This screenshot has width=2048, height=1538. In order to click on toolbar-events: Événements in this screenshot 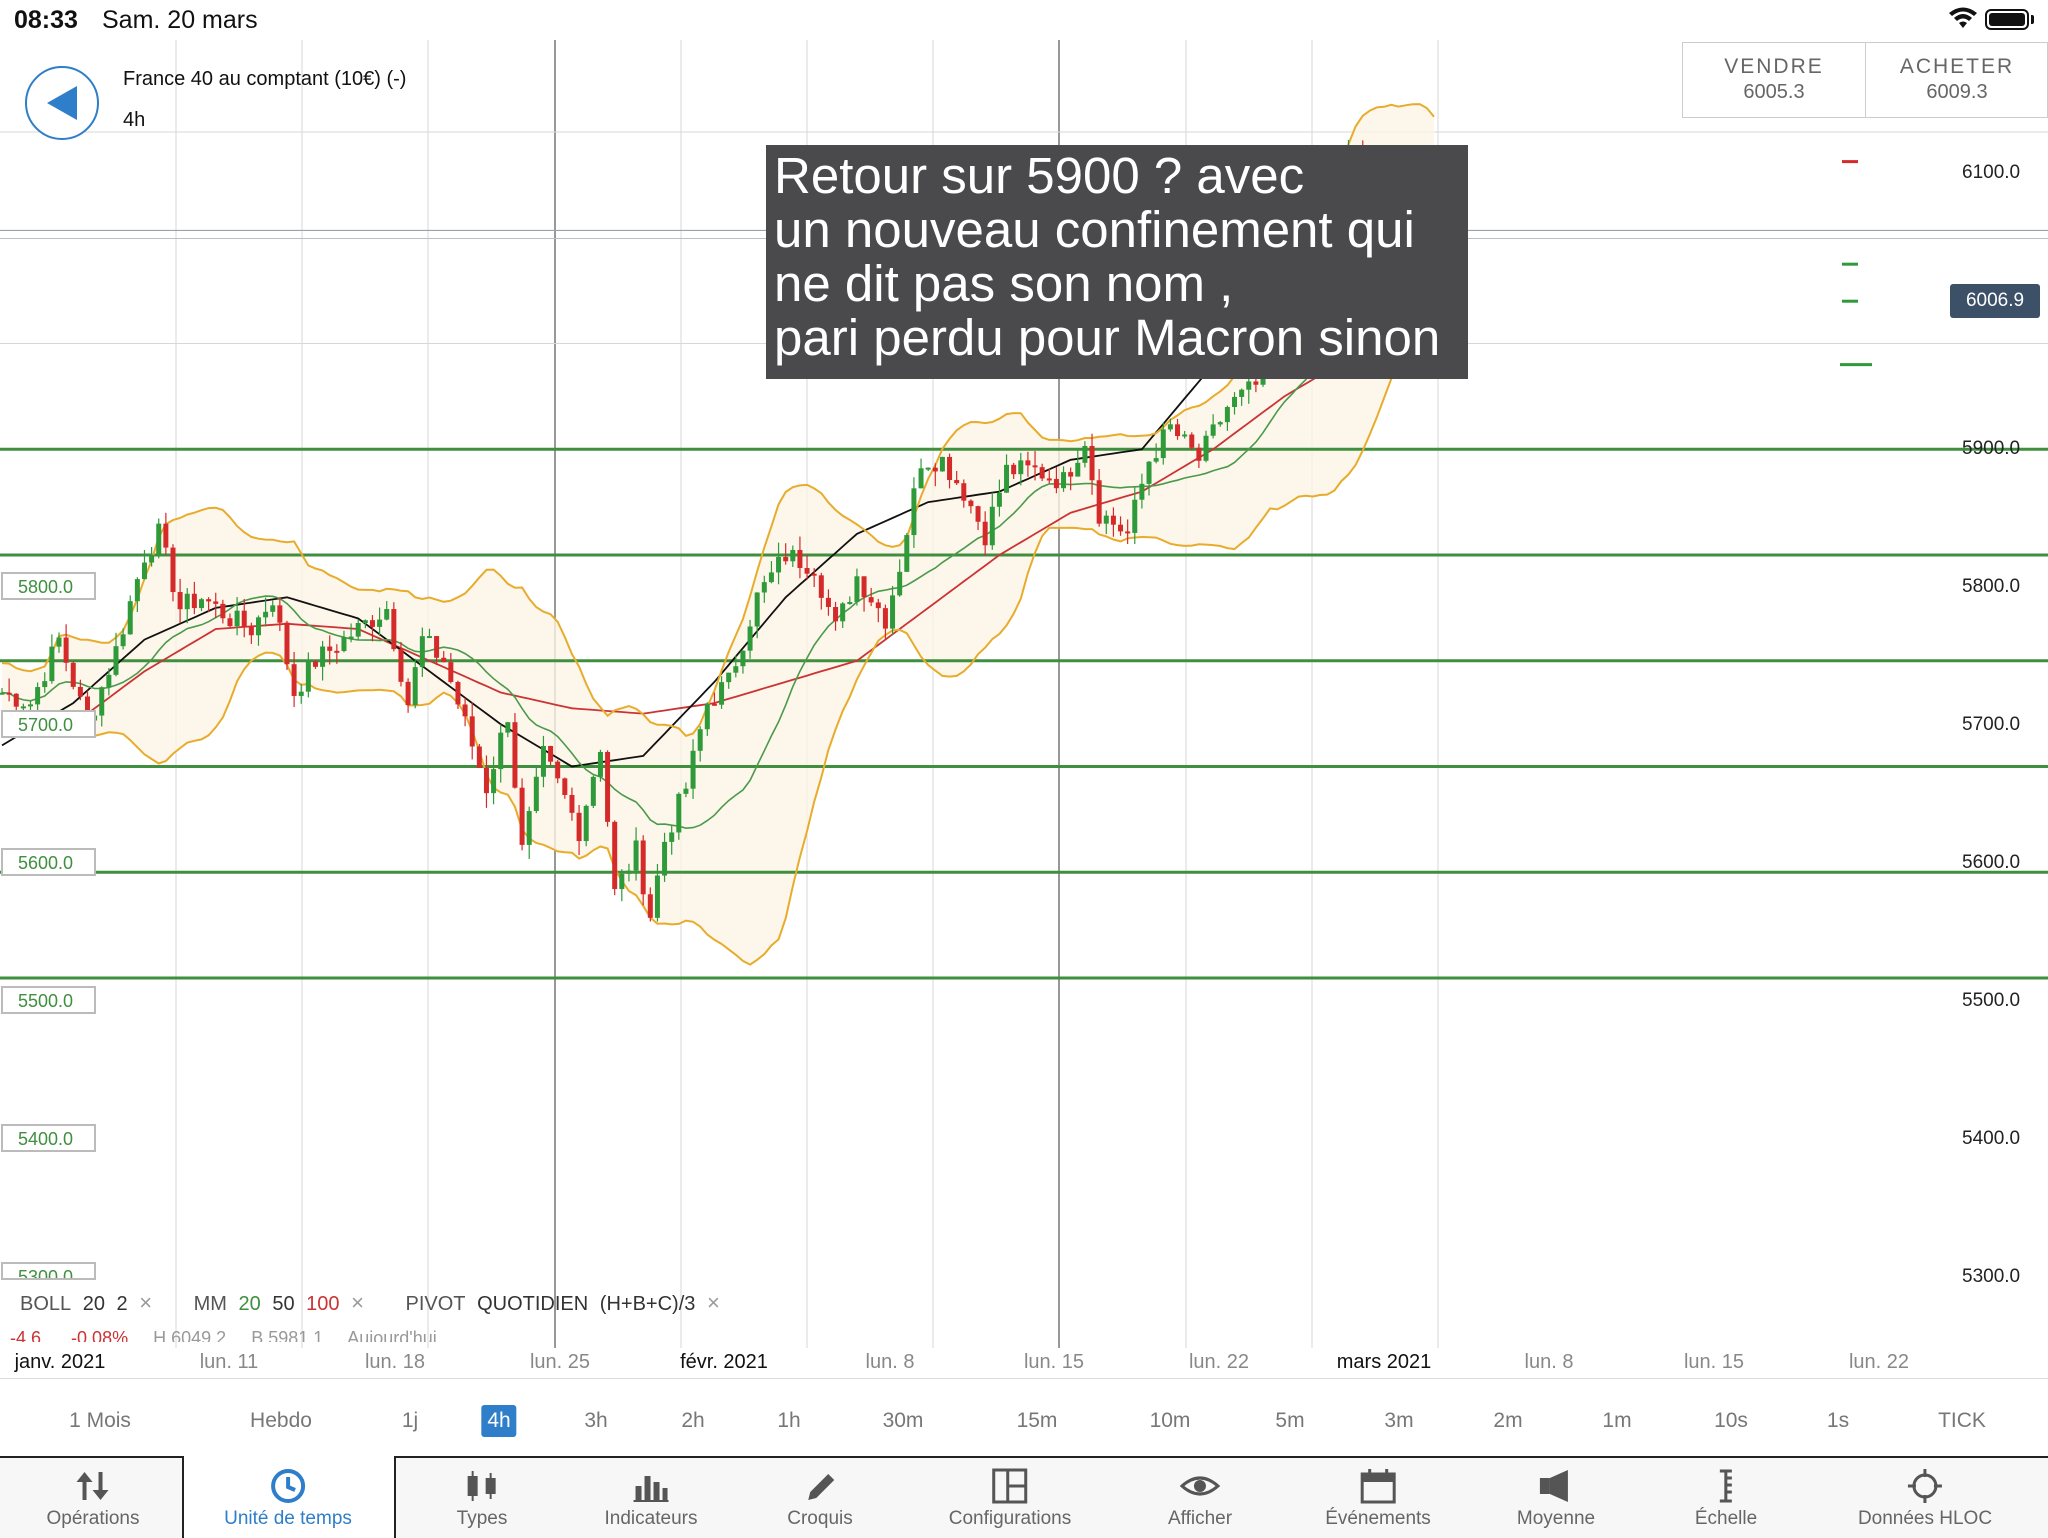, I will do `click(1378, 1498)`.